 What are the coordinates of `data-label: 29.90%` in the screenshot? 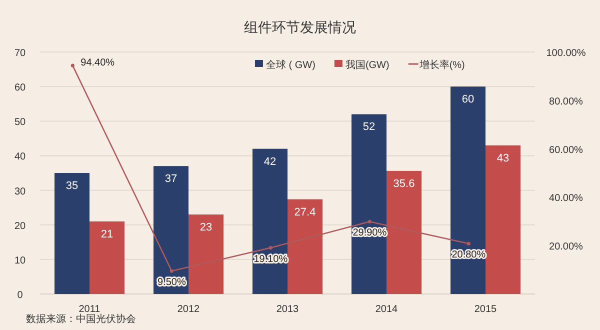 It's located at (369, 233).